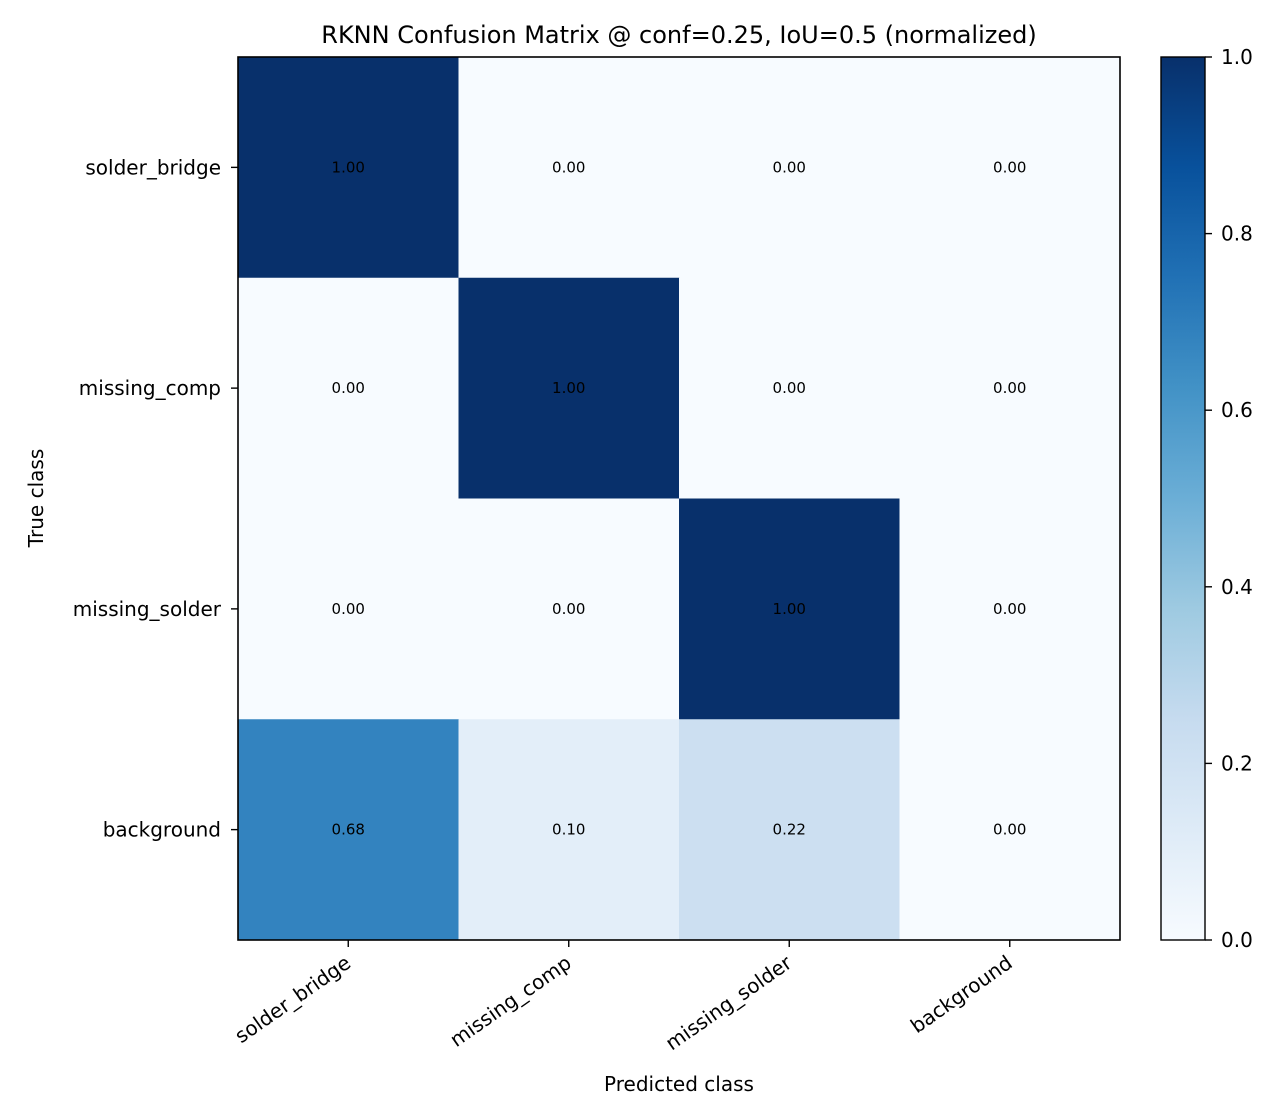  Describe the element at coordinates (679, 1084) in the screenshot. I see `x-axis-label: Predicted class` at that location.